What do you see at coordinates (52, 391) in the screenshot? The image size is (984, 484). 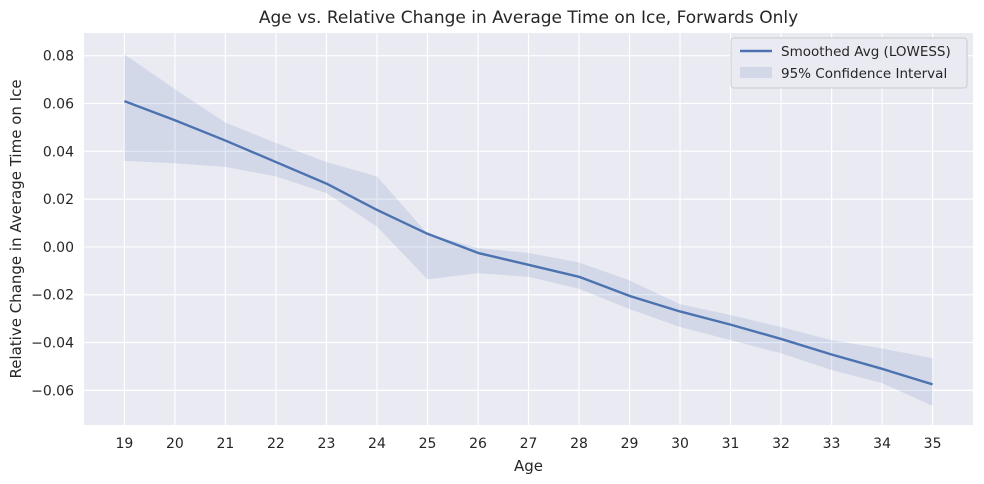 I see `y-tick-label: −0.06` at bounding box center [52, 391].